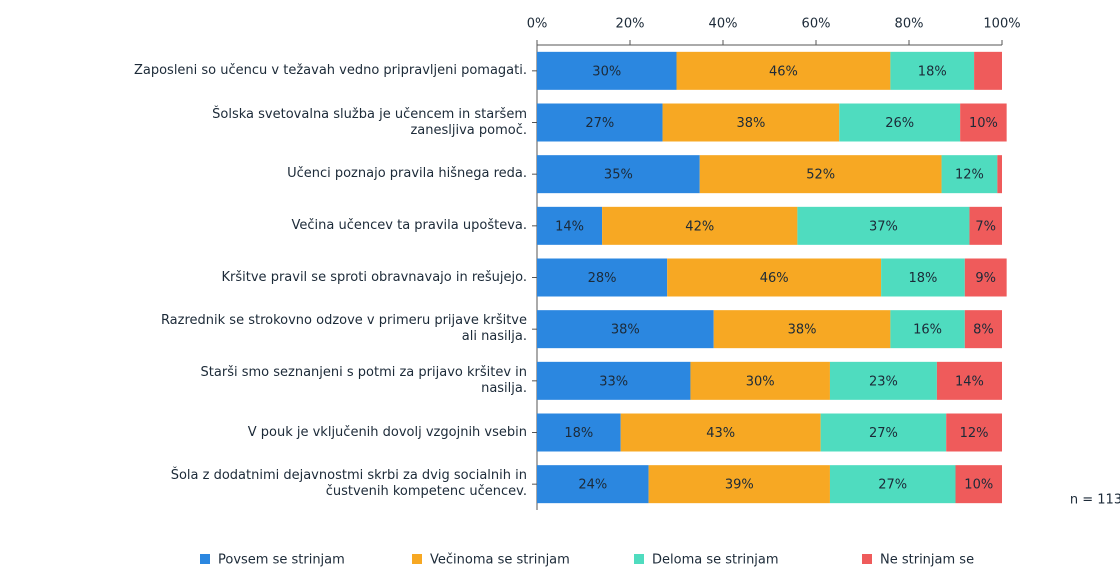  Describe the element at coordinates (537, 24) in the screenshot. I see `x-tick-label: 0%` at that location.